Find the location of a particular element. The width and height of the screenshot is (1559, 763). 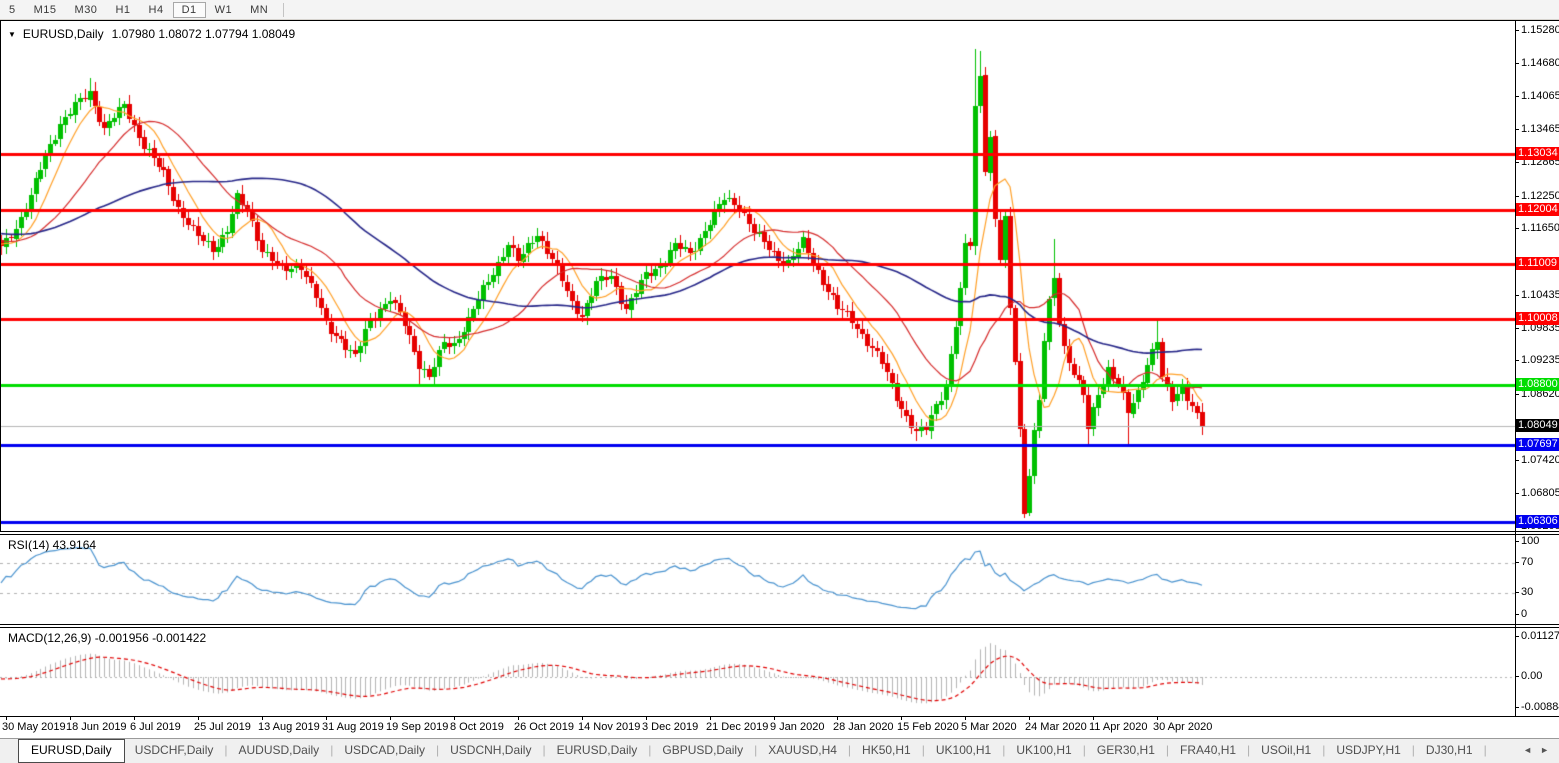

price-axis-tick: 1.13465 is located at coordinates (1537, 129).